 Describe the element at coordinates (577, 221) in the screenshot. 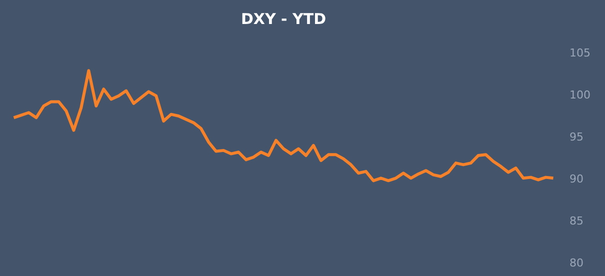

I see `y-tick-label: 85` at that location.